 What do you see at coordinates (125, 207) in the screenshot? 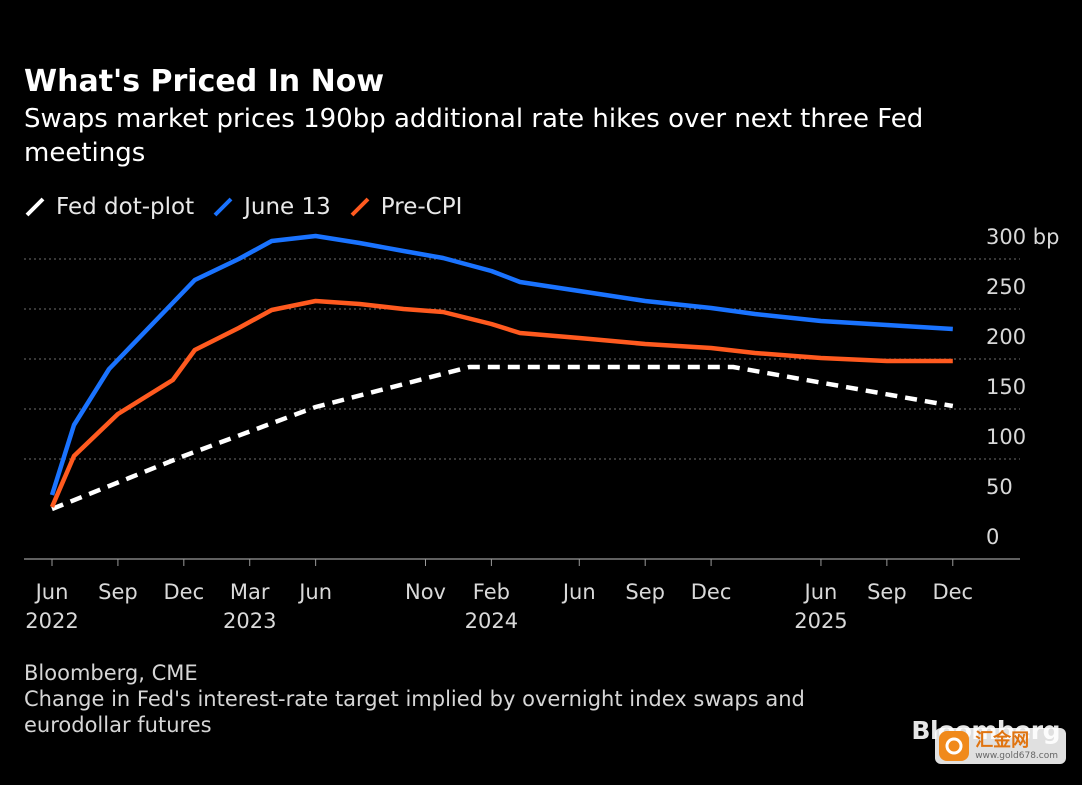
I see `legend-label-dot-plot: Fed dot-plot` at bounding box center [125, 207].